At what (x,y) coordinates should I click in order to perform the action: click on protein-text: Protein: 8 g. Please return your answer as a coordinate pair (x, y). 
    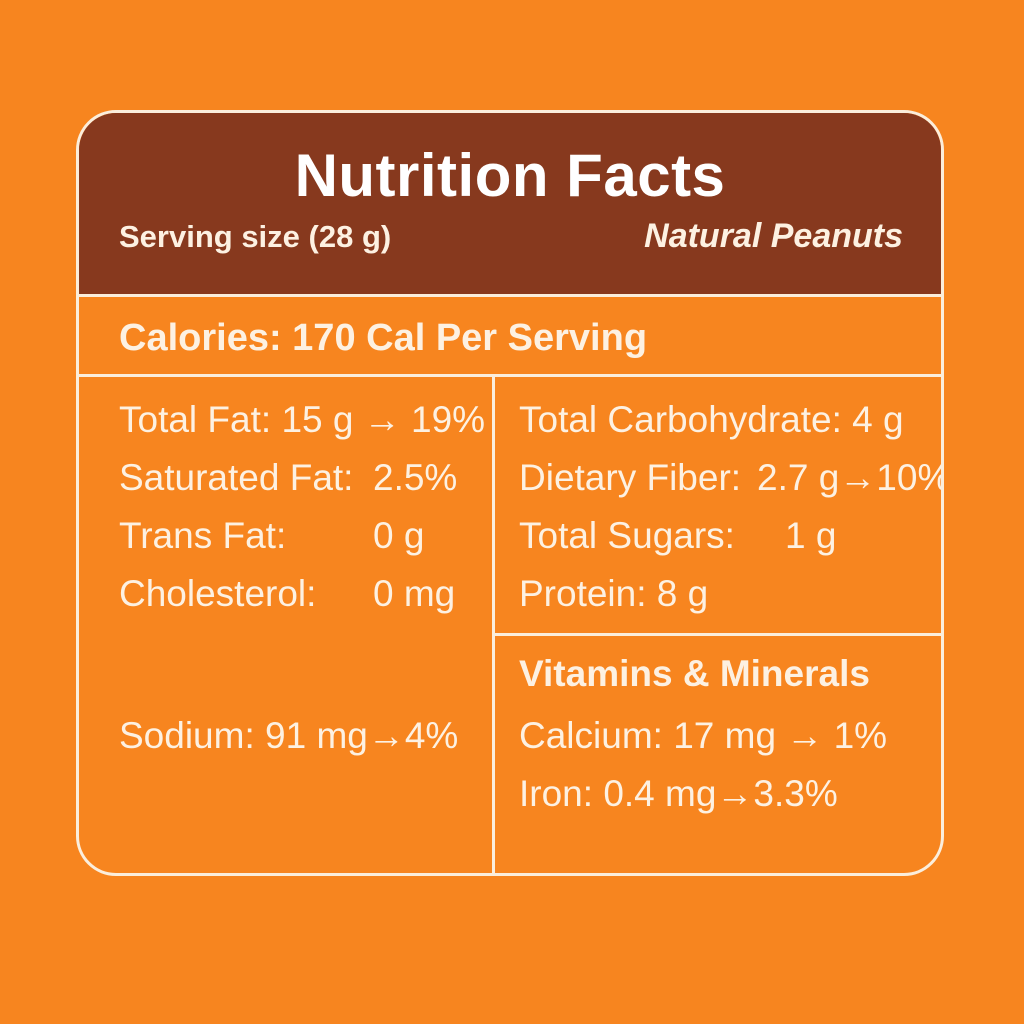
    Looking at the image, I should click on (614, 593).